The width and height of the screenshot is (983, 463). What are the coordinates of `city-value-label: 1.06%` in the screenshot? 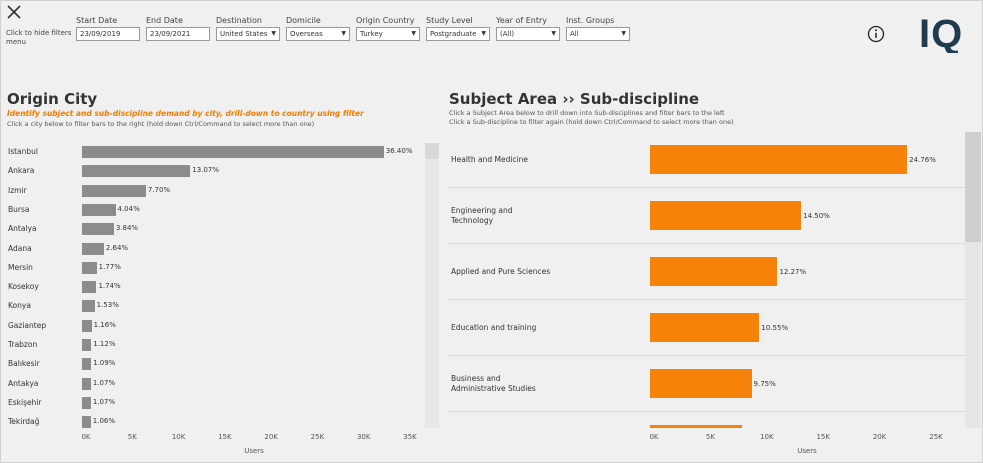 It's located at (104, 421).